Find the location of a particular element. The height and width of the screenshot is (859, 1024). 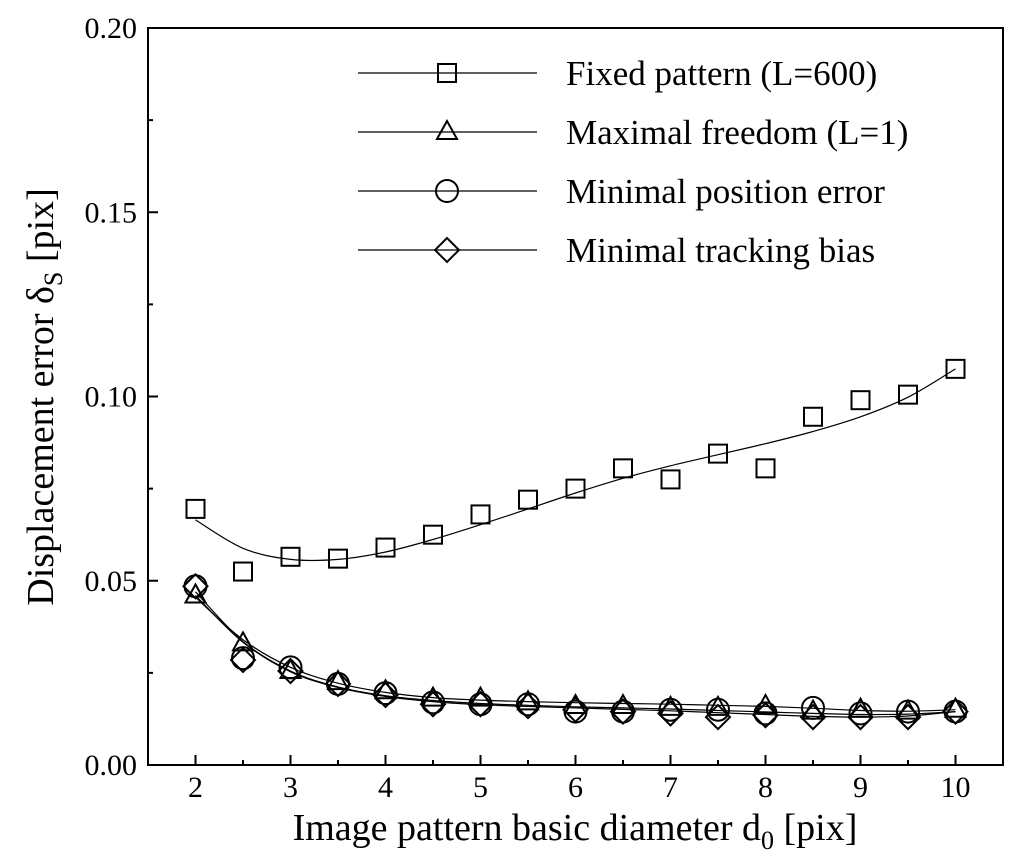

legend-marker-square is located at coordinates (447, 73).